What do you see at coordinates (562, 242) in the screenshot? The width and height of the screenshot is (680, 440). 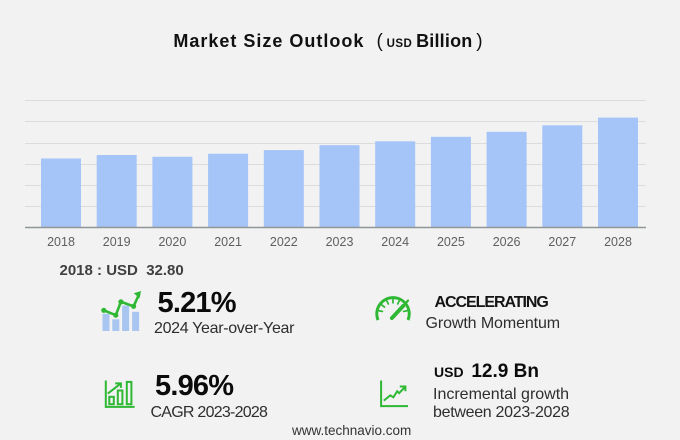 I see `svg-text: 2027` at bounding box center [562, 242].